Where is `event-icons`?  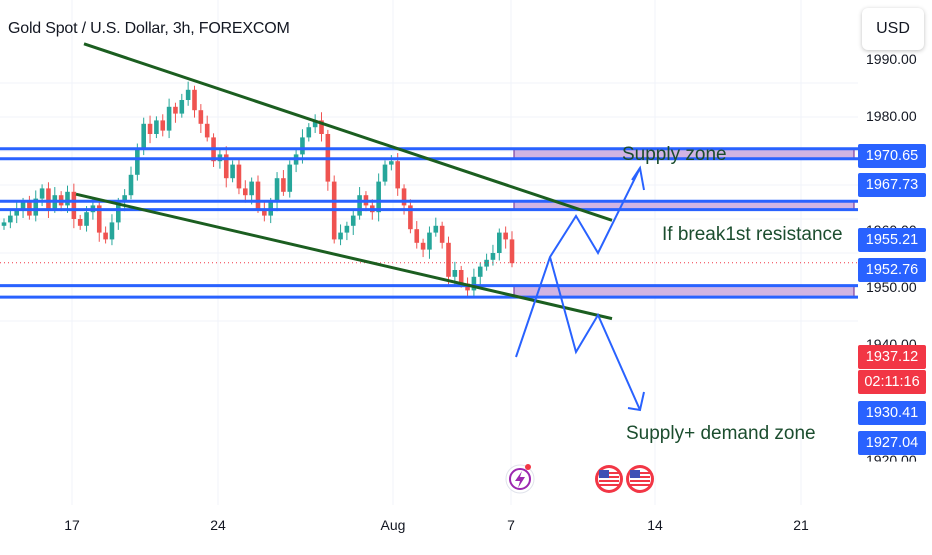 event-icons is located at coordinates (579, 479).